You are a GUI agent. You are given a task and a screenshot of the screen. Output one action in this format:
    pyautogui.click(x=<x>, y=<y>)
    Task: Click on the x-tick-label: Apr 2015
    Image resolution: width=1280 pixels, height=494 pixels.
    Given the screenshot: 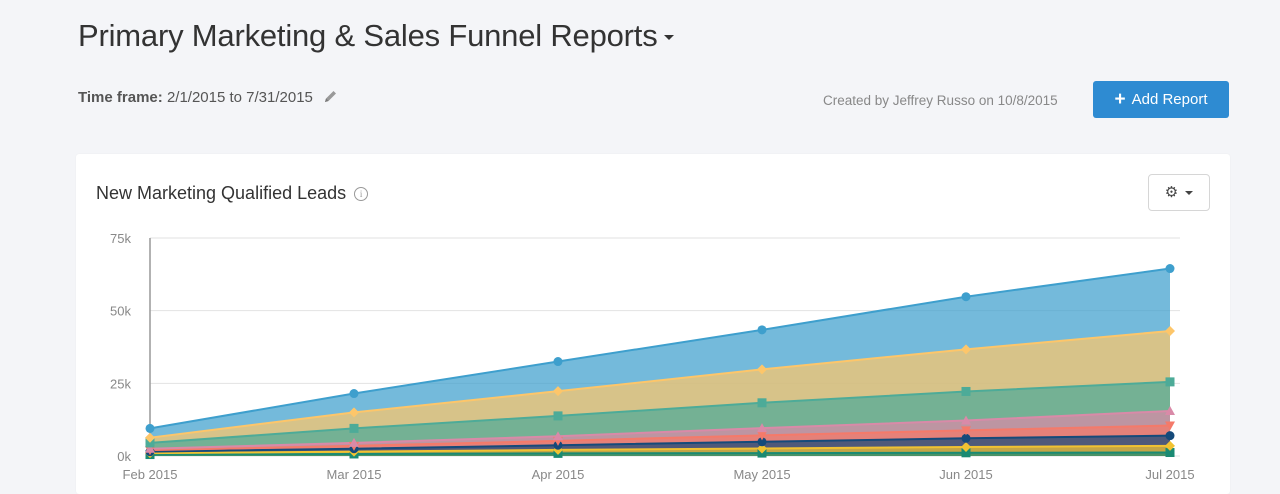 What is the action you would take?
    pyautogui.click(x=558, y=474)
    